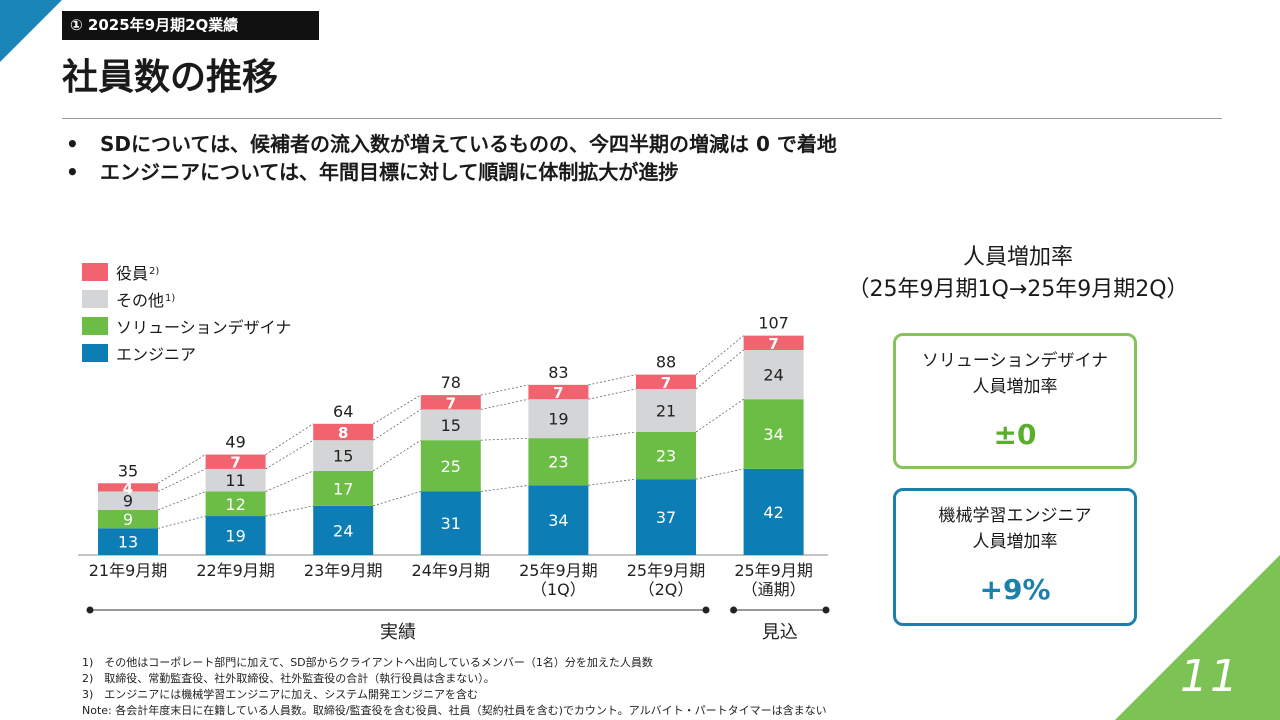  Describe the element at coordinates (186, 352) in the screenshot. I see `legend-item-engineer: エンジニア` at that location.